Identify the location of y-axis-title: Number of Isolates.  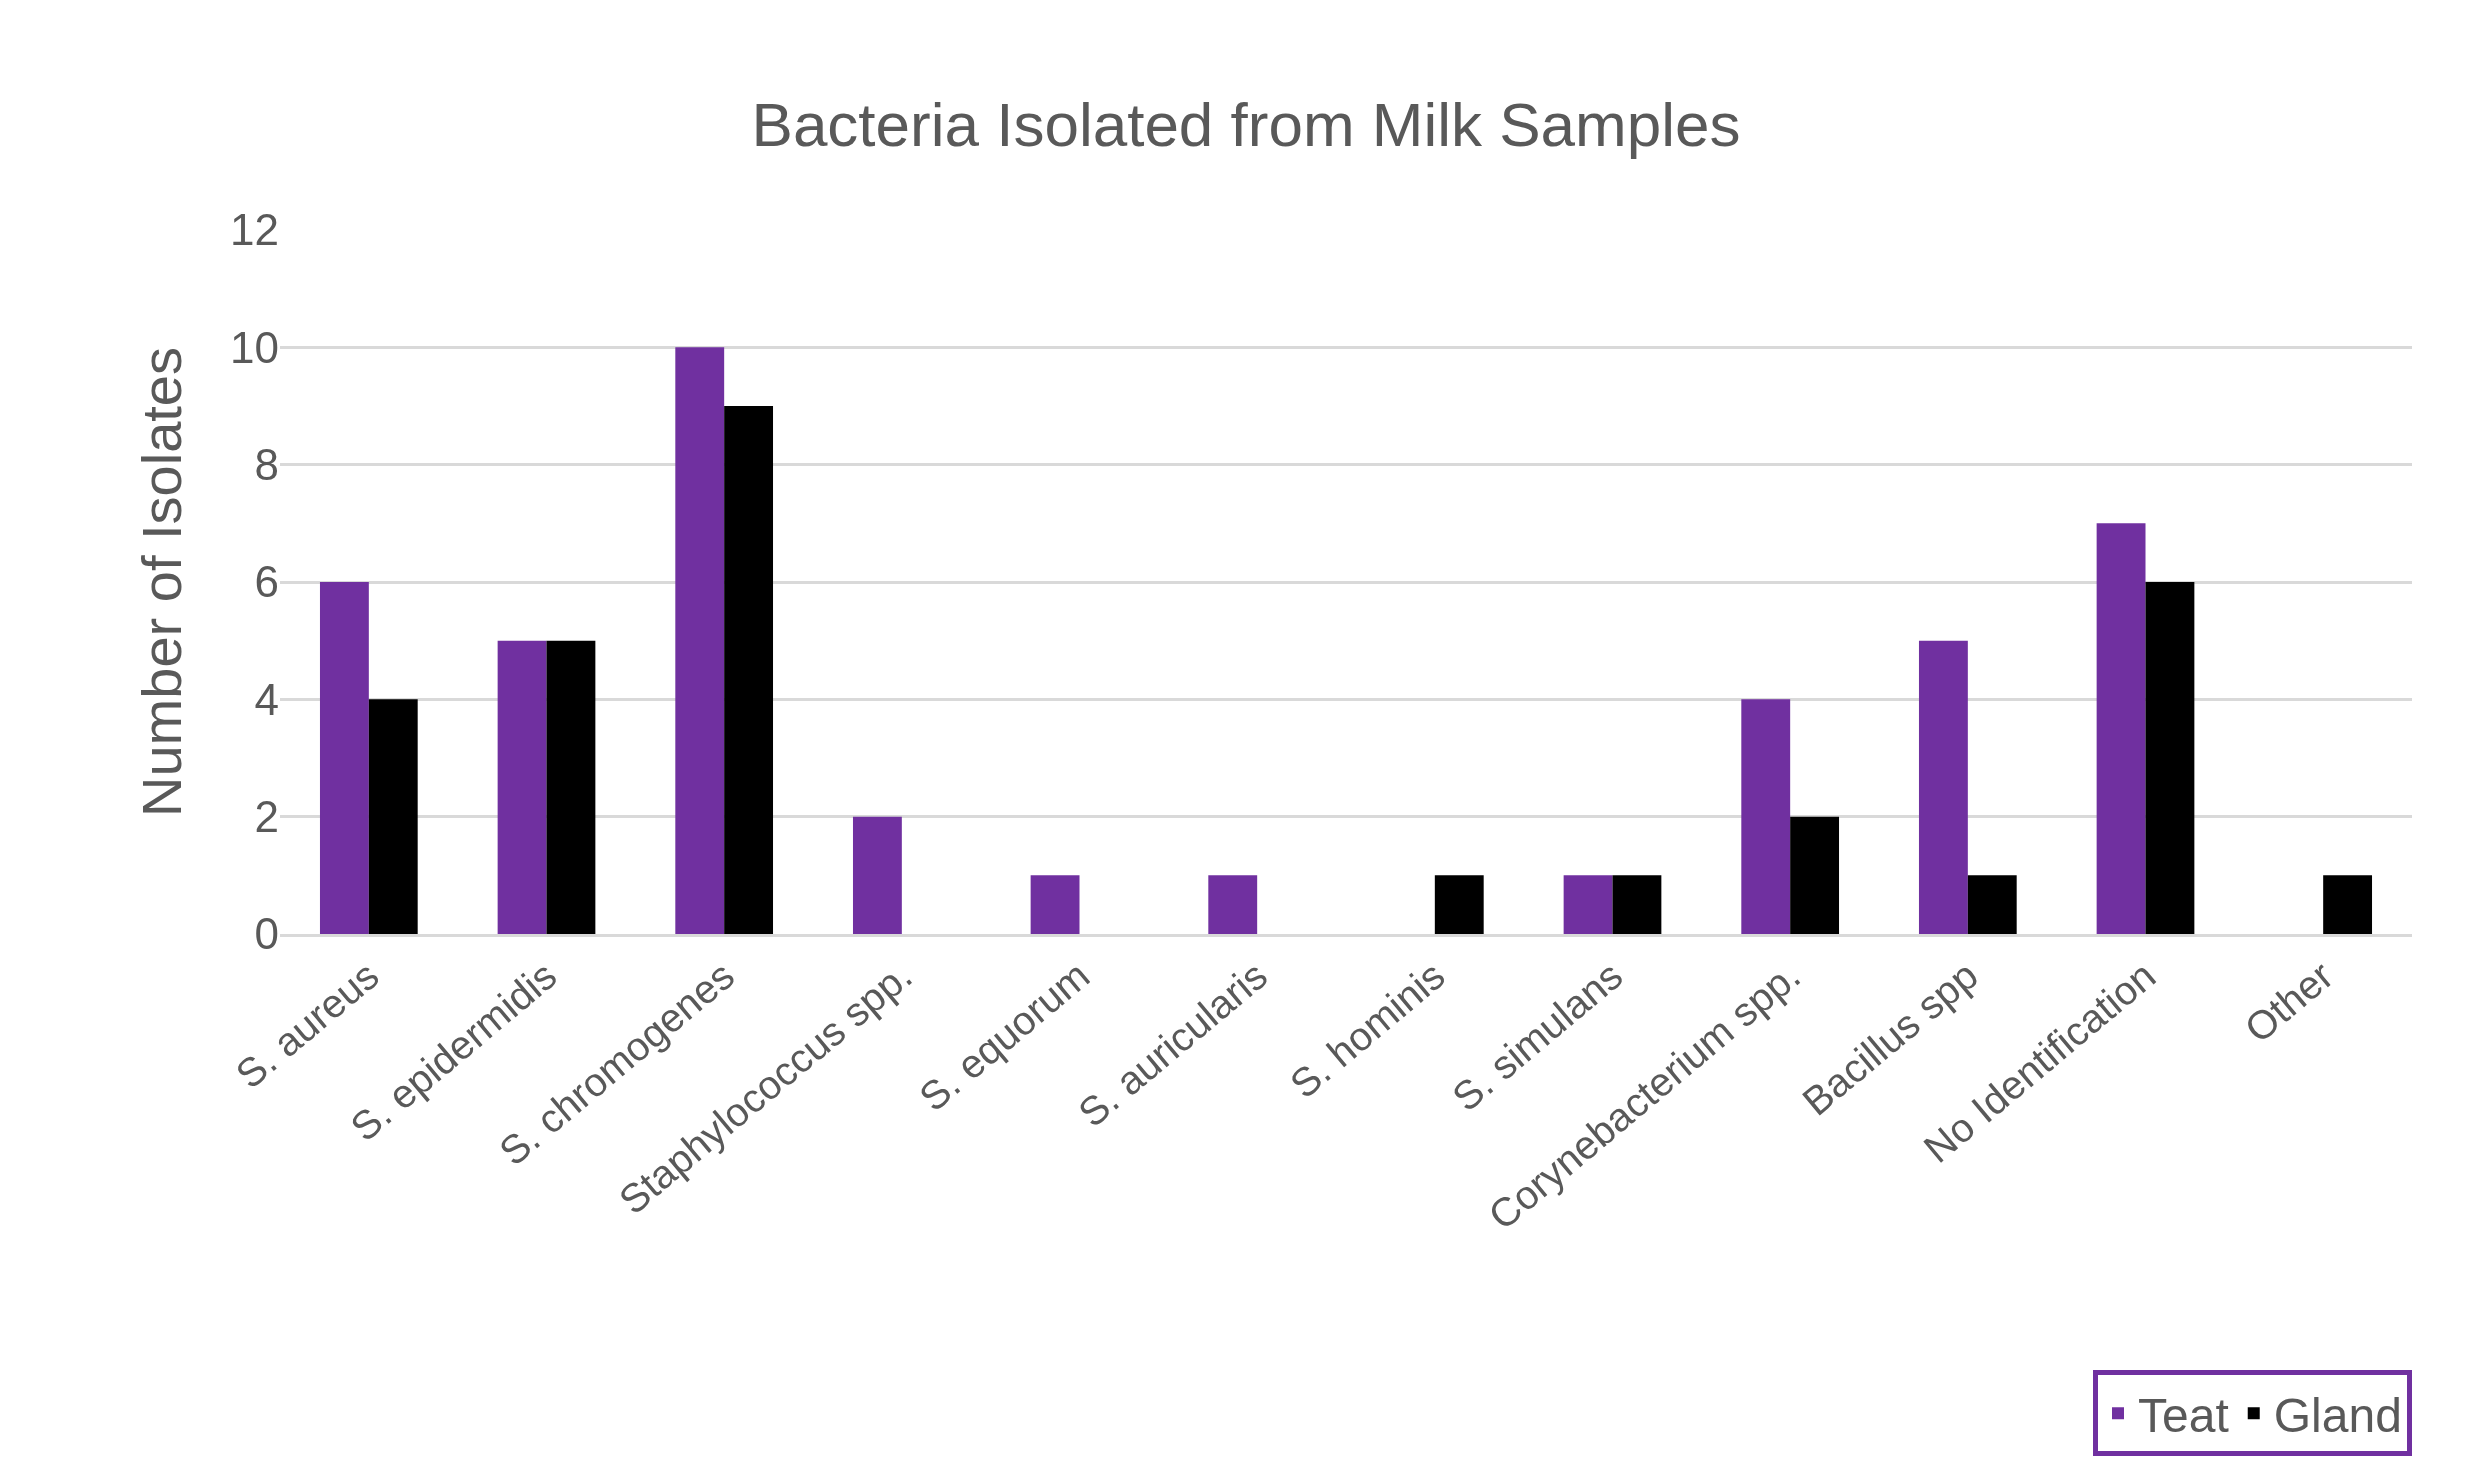
(161, 582).